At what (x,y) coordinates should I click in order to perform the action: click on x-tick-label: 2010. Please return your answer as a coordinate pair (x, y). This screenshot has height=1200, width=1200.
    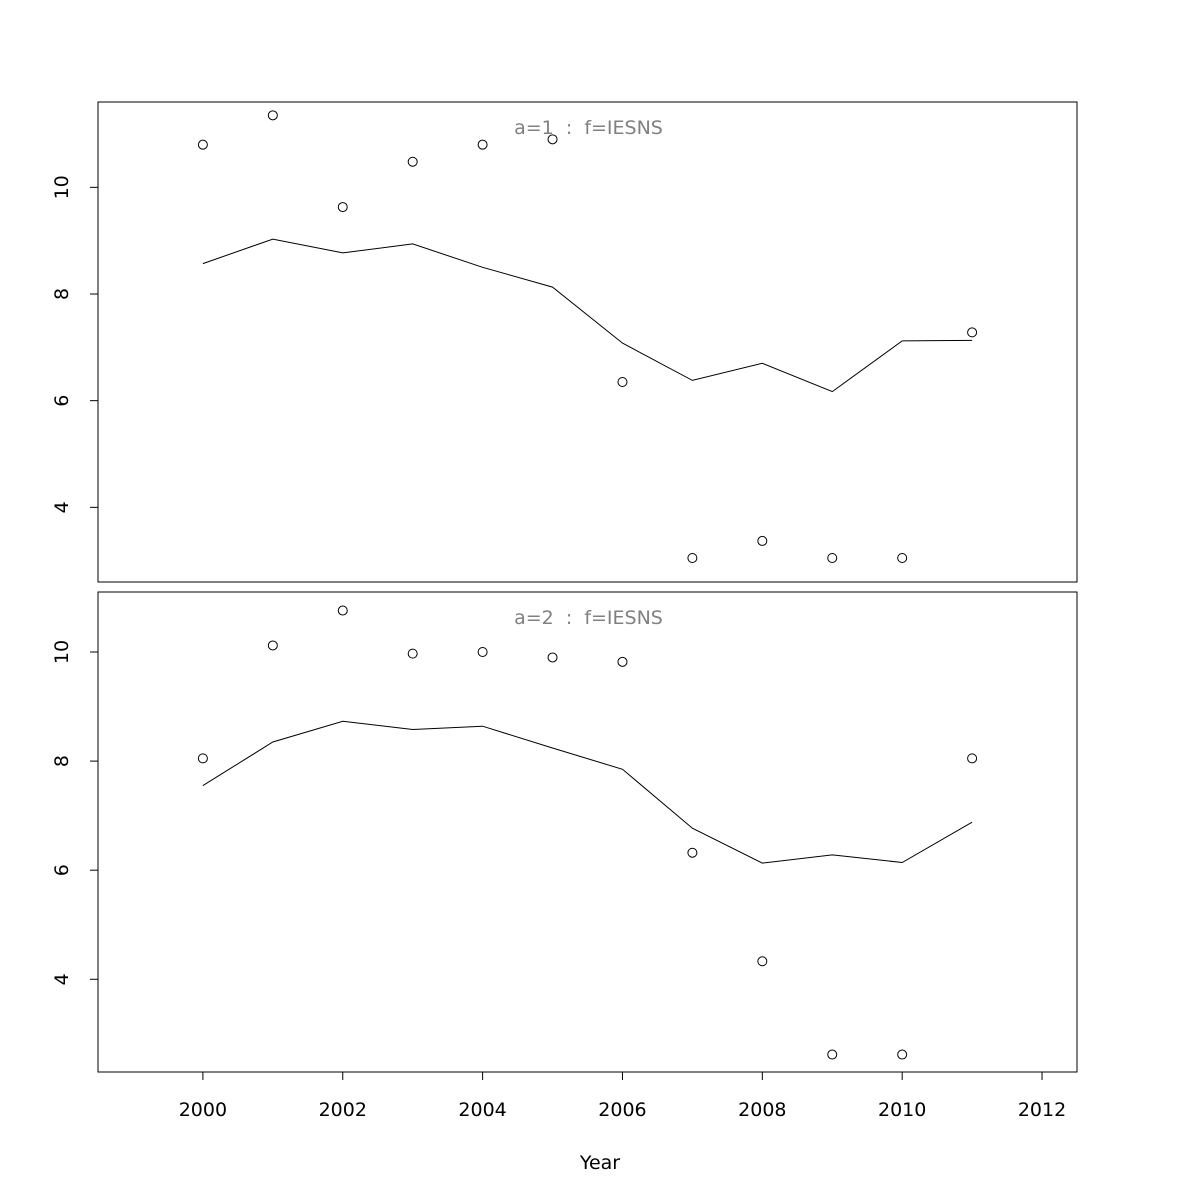
    Looking at the image, I should click on (902, 1110).